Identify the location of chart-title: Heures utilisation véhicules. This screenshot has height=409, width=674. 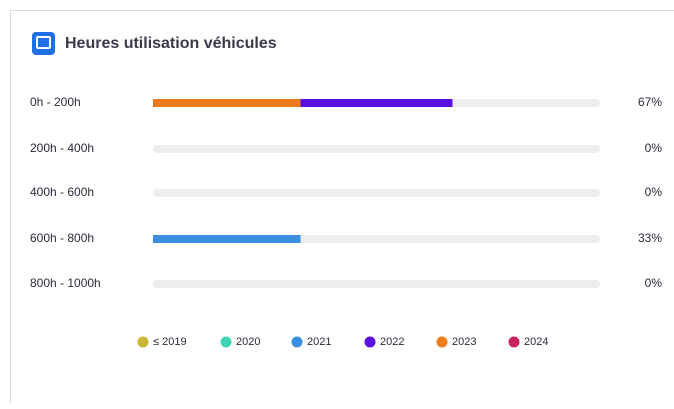
(171, 43).